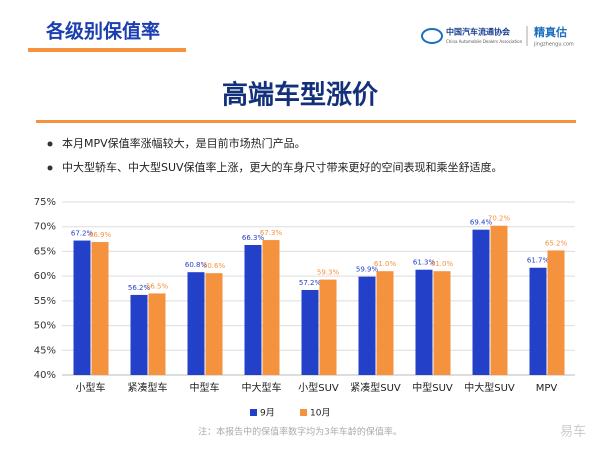 The image size is (600, 450). I want to click on data-label: 56.5%, so click(157, 286).